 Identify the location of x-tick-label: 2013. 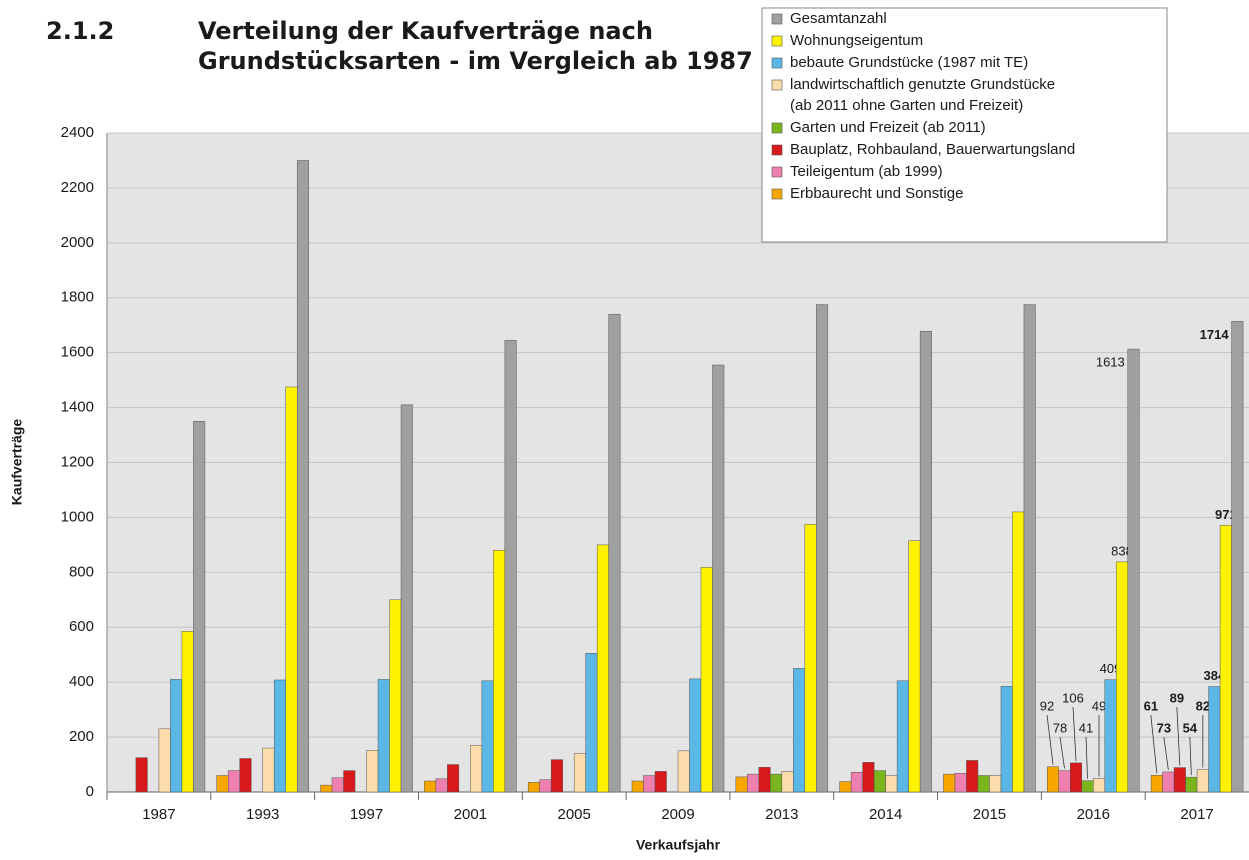
(781, 814).